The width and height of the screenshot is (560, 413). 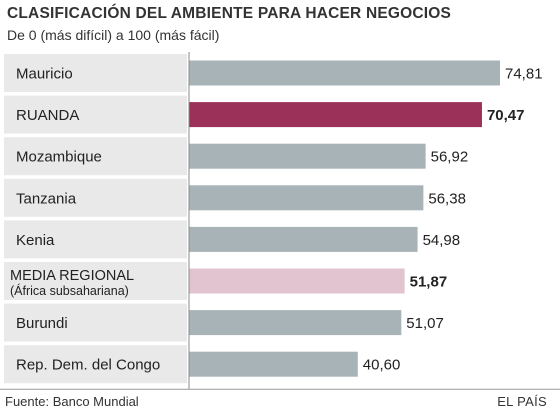 What do you see at coordinates (524, 74) in the screenshot?
I see `value-label: 74,81` at bounding box center [524, 74].